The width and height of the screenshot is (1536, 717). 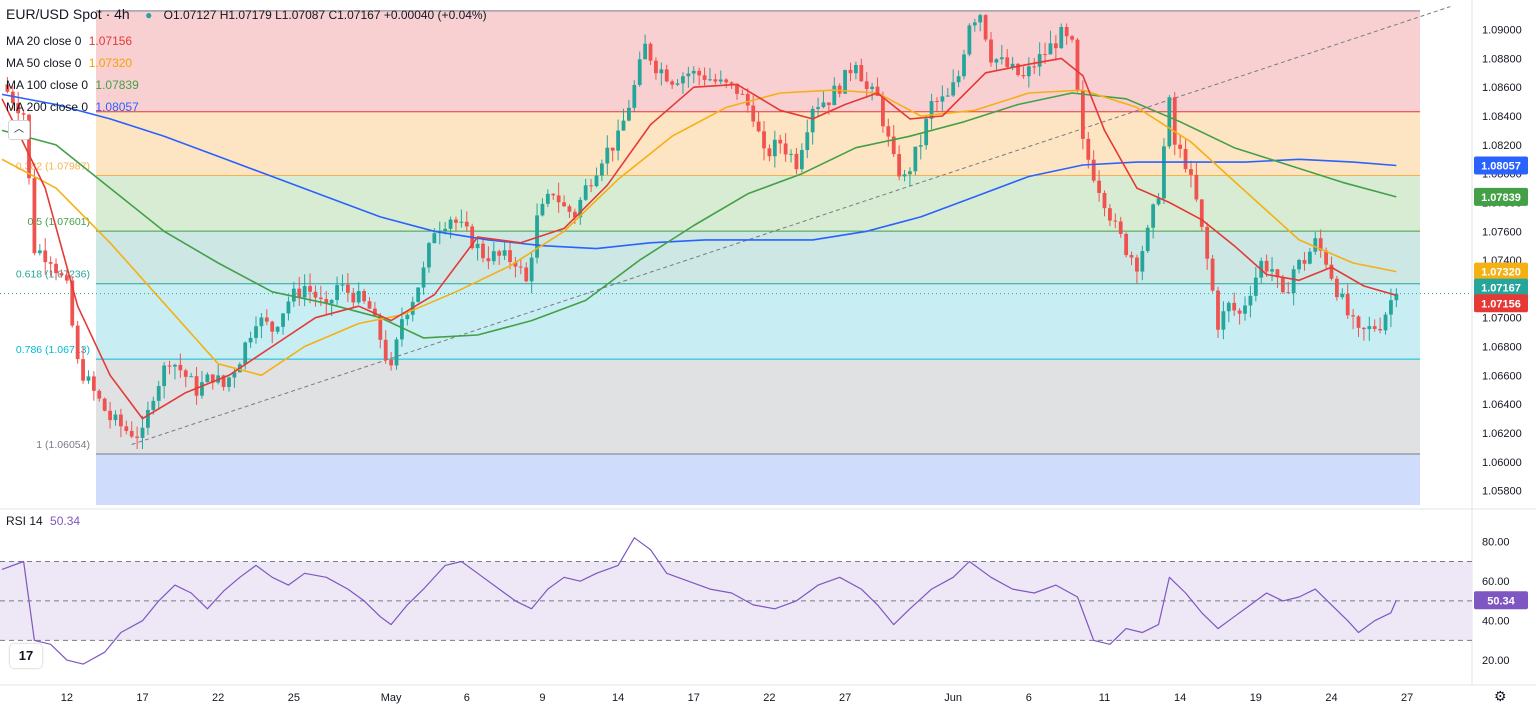 I want to click on rsi-axis-tick-1: 60.00, so click(x=1496, y=582).